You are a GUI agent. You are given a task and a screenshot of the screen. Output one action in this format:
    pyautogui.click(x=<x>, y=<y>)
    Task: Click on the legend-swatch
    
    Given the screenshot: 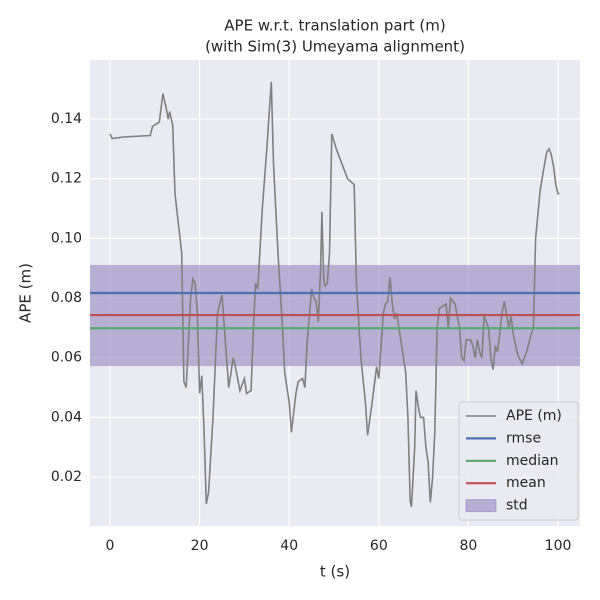 What is the action you would take?
    pyautogui.click(x=481, y=506)
    